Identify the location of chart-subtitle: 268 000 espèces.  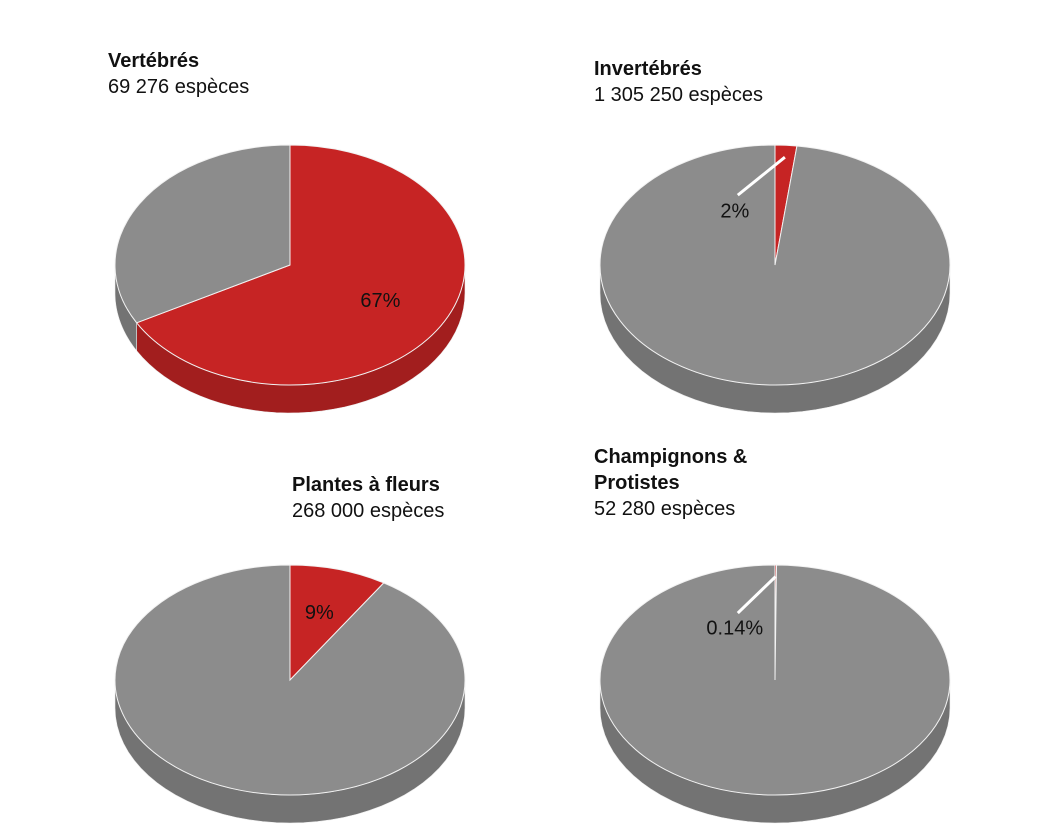
(368, 511).